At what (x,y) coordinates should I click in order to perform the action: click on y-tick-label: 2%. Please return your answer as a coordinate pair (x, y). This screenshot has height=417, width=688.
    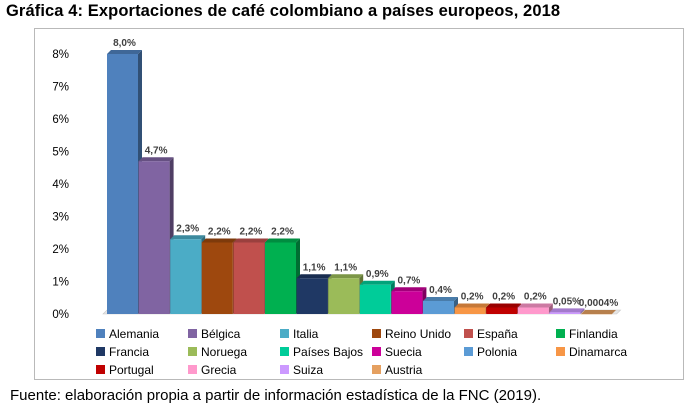
    Looking at the image, I should click on (60, 250).